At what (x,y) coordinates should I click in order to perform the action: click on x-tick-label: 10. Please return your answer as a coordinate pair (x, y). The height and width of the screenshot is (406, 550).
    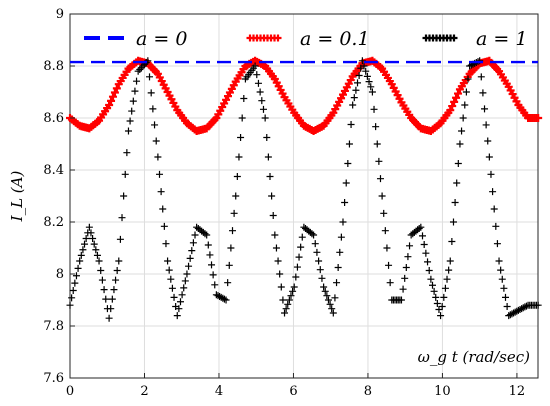
    Looking at the image, I should click on (442, 391).